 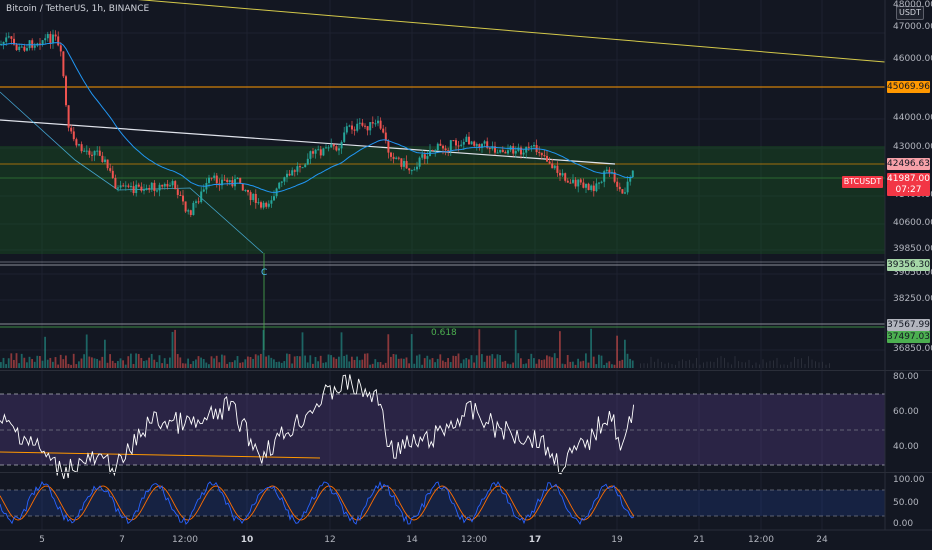 What do you see at coordinates (912, 5) in the screenshot?
I see `price-tick: 48000.00` at bounding box center [912, 5].